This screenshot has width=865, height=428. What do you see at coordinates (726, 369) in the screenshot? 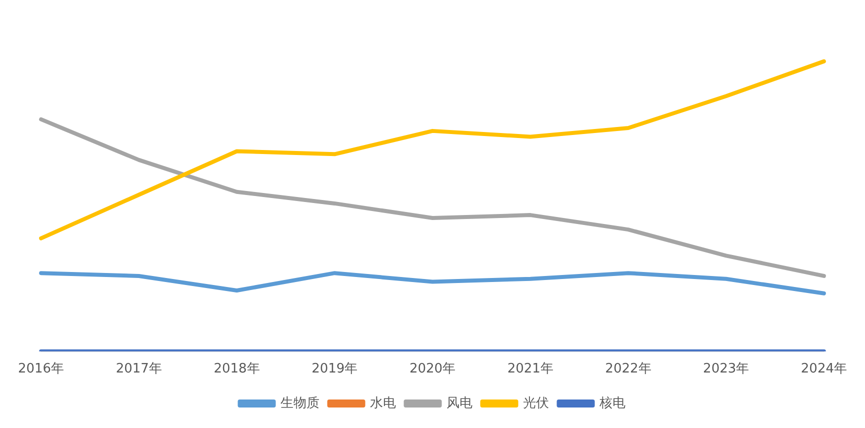
I see `x-tick-label: 2023年` at bounding box center [726, 369].